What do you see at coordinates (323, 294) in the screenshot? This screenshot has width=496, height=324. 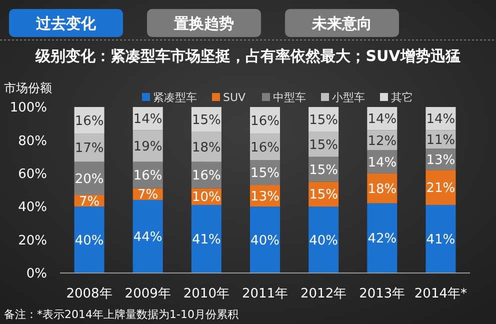 I see `x-tick-label: 2012年` at bounding box center [323, 294].